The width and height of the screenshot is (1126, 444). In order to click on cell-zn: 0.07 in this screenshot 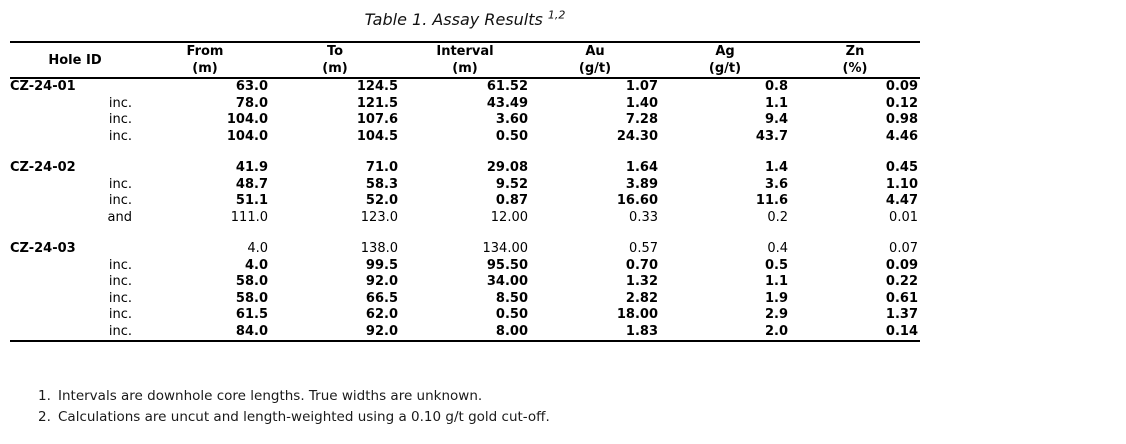, I will do `click(903, 248)`.